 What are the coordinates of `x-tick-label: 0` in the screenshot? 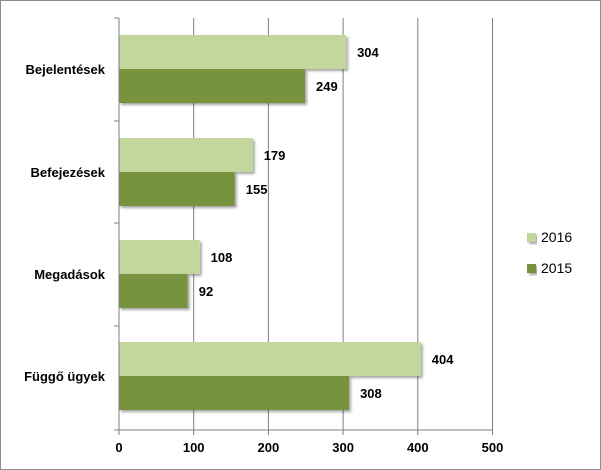 It's located at (118, 447).